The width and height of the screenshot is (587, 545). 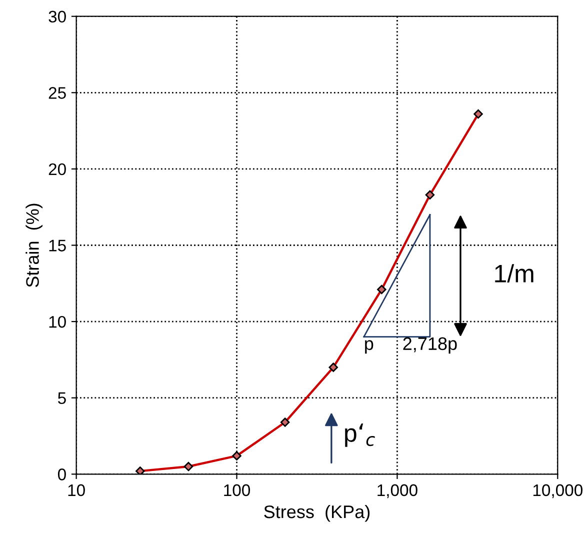 What do you see at coordinates (57, 16) in the screenshot?
I see `y-tick-label: 30` at bounding box center [57, 16].